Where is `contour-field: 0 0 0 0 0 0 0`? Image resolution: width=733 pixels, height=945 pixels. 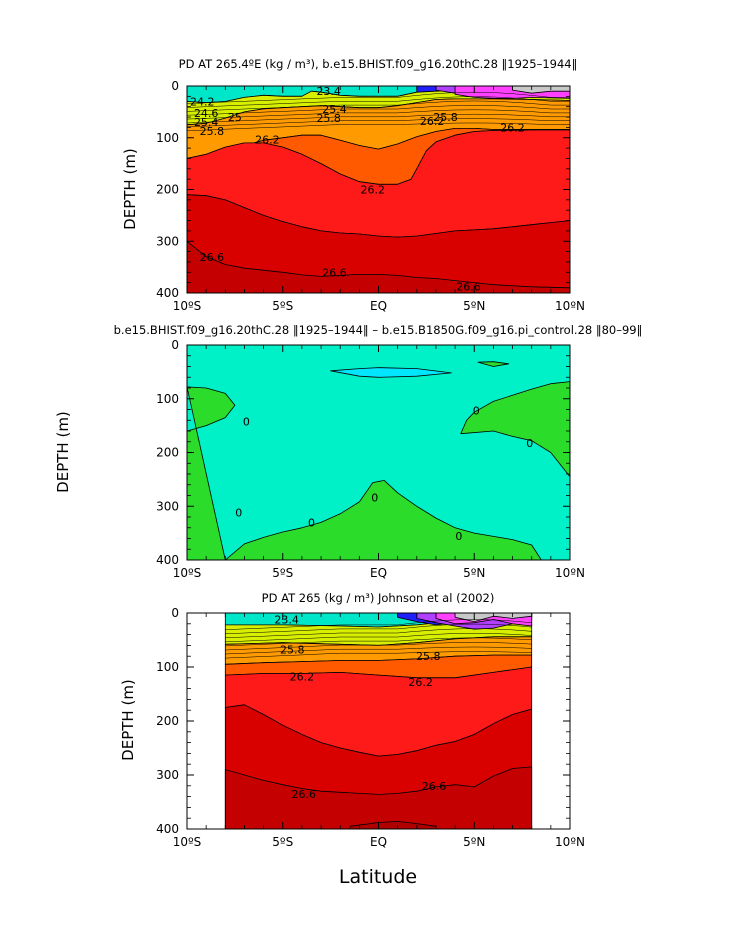
contour-field: 0 0 0 0 0 0 0 is located at coordinates (378, 452).